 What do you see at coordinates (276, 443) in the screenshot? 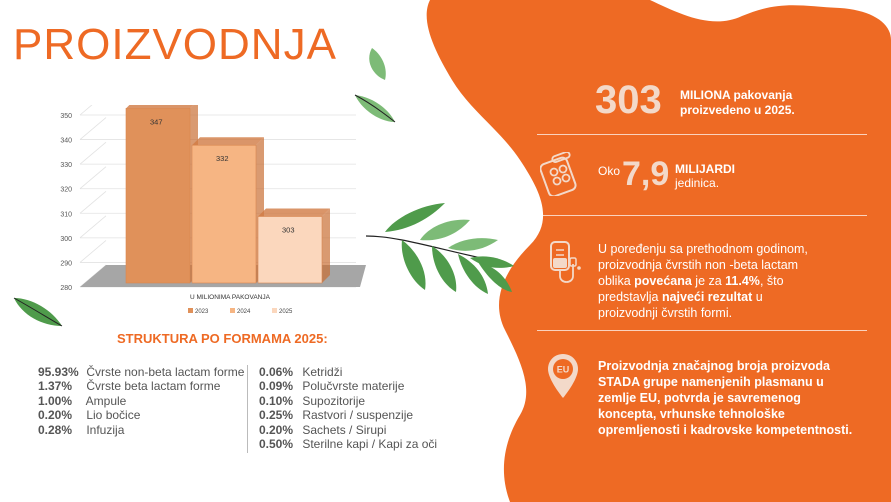
I see `percentage: 0.50%` at bounding box center [276, 443].